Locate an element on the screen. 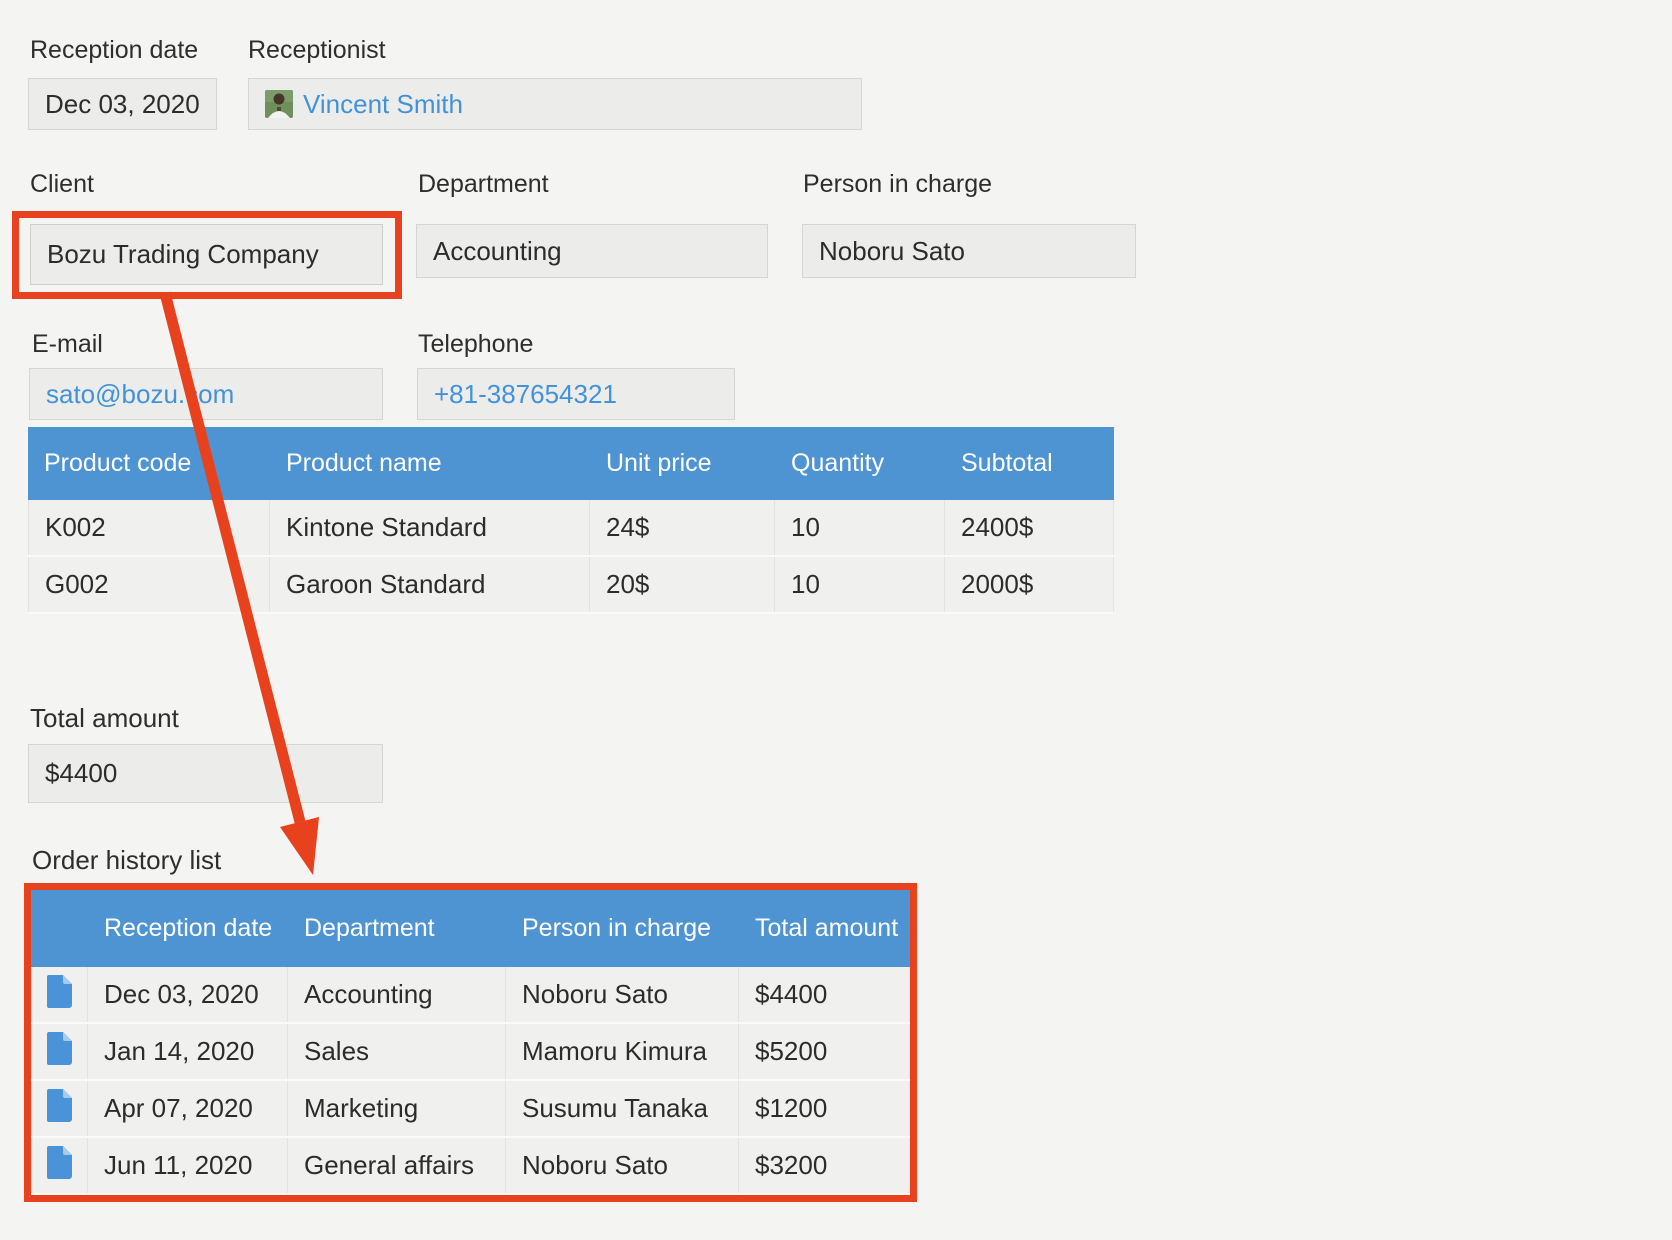  reception-date-field: Dec 03, 2020 is located at coordinates (122, 104).